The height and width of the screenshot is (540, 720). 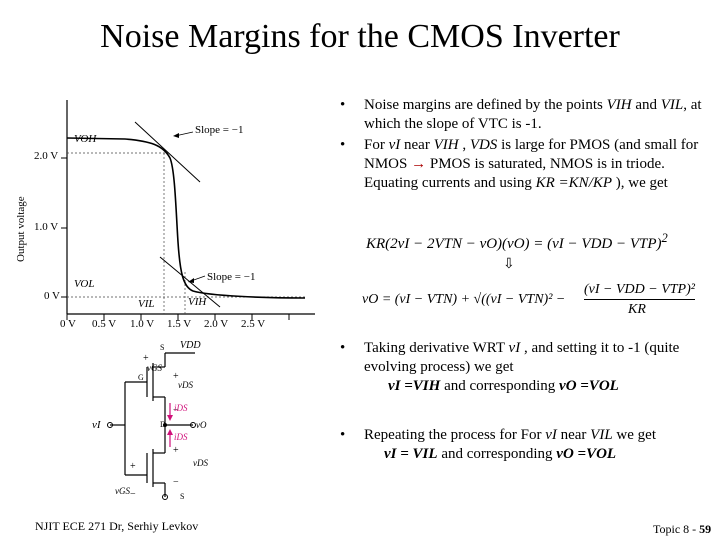 I want to click on ytick-2v: 2.0 V, so click(x=46, y=156).